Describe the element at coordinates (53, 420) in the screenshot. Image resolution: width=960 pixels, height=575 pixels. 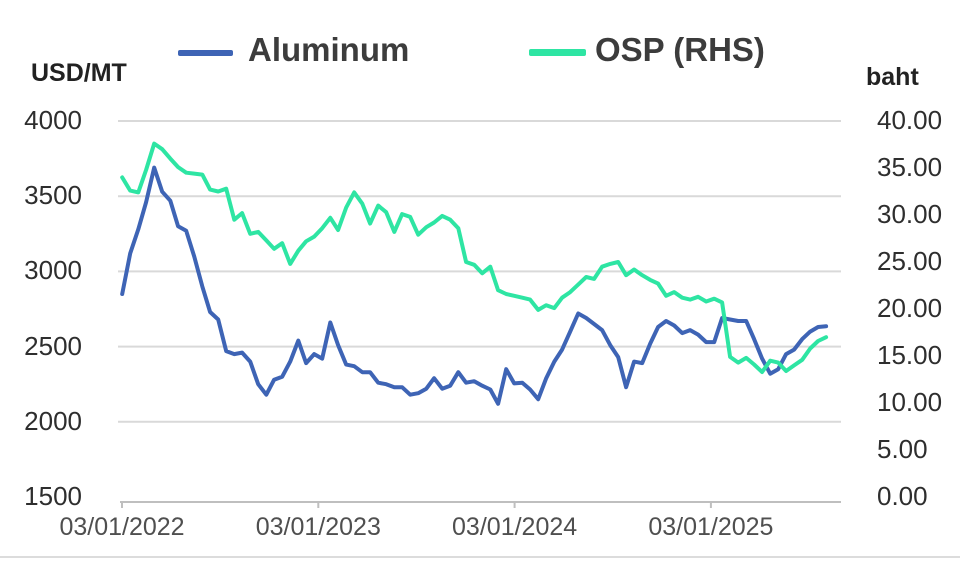
I see `left-axis-tick-label: 2000` at that location.